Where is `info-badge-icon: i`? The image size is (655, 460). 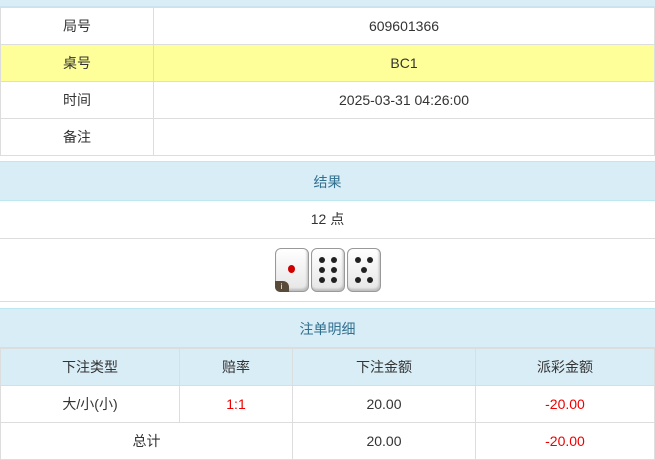 info-badge-icon: i is located at coordinates (281, 286).